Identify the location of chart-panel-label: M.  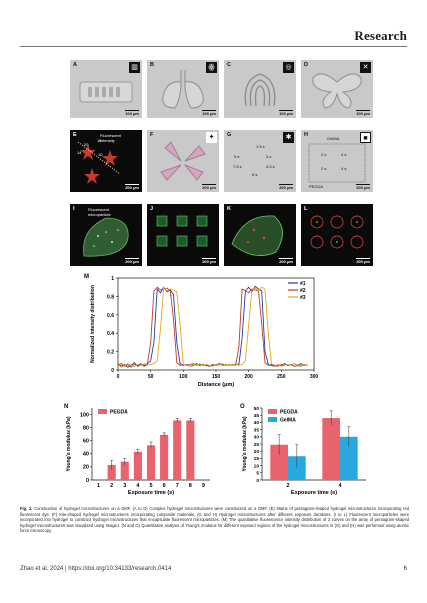
(86, 277).